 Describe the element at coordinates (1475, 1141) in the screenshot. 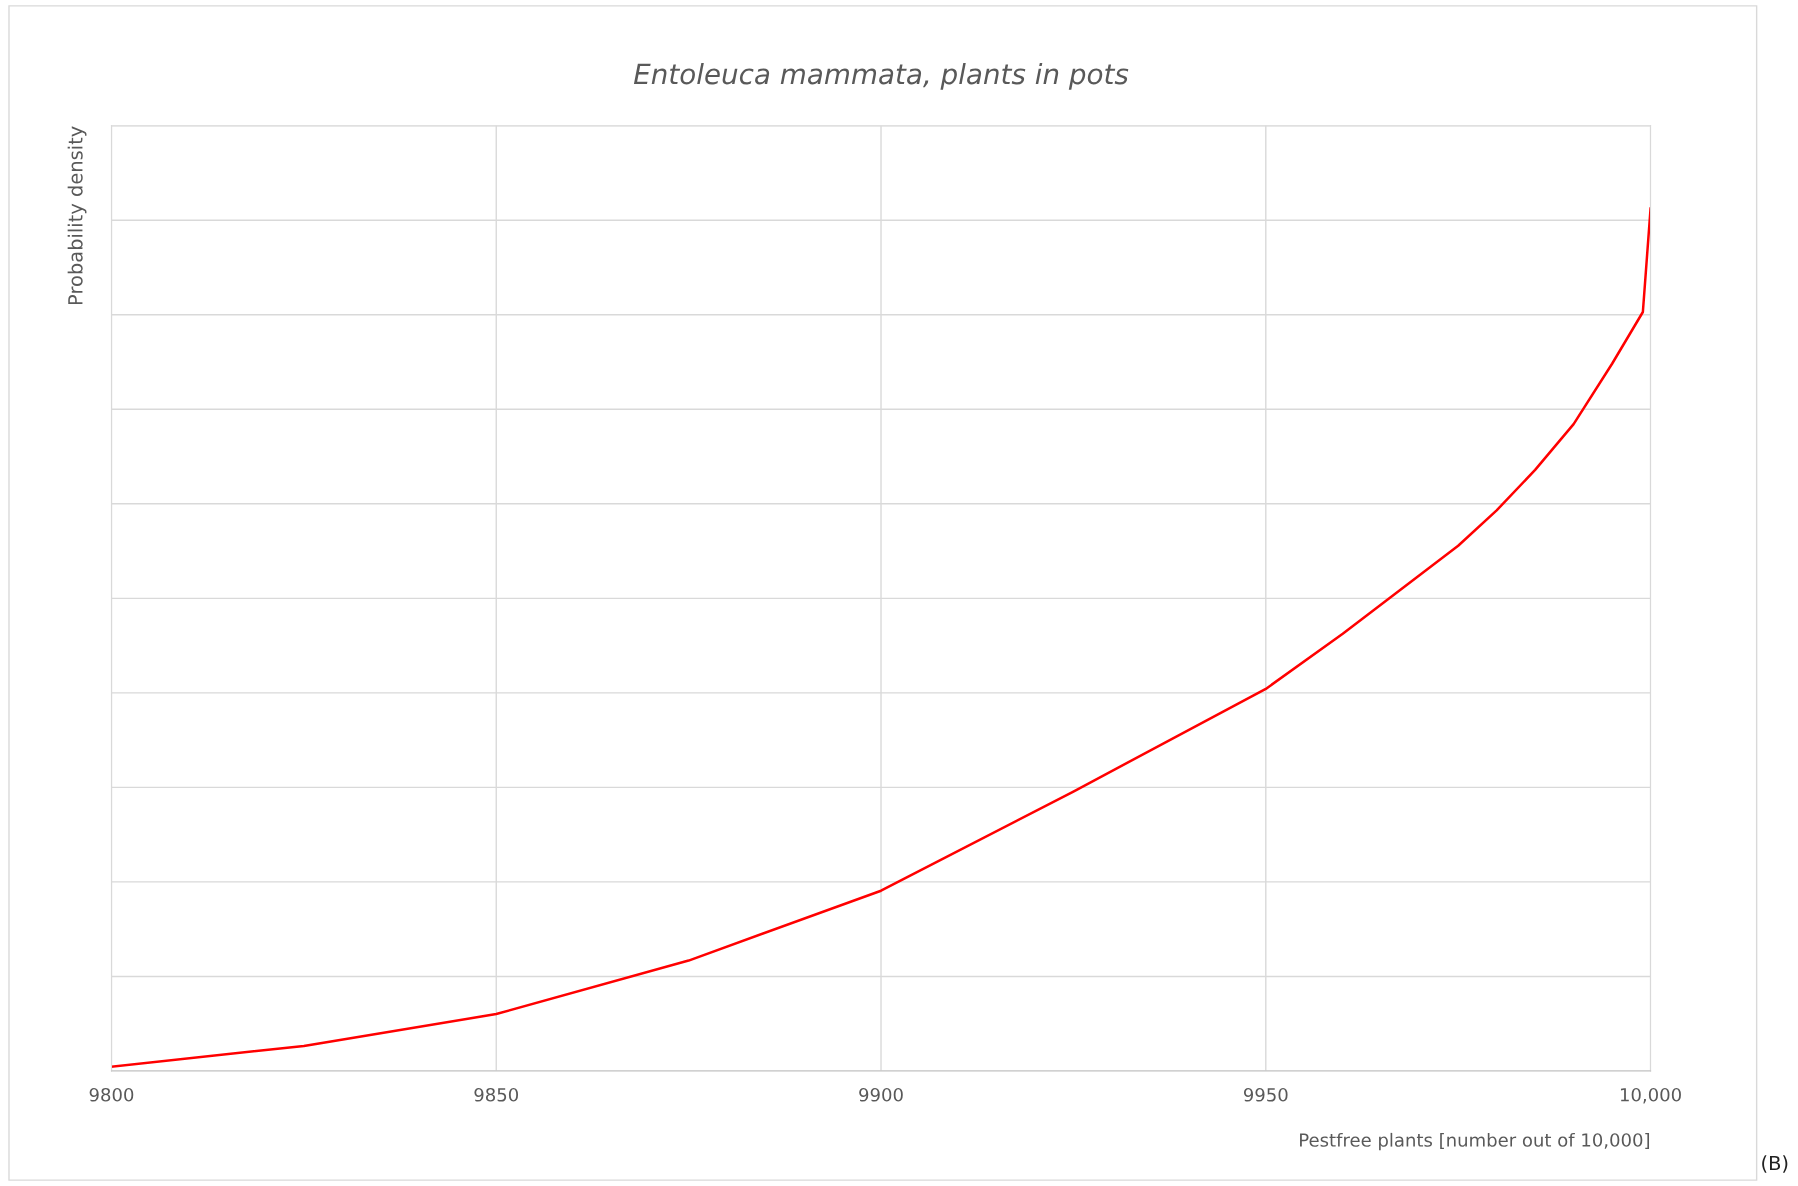

I see `x-axis-title: Pestfree plants [number out of 10,000]` at that location.